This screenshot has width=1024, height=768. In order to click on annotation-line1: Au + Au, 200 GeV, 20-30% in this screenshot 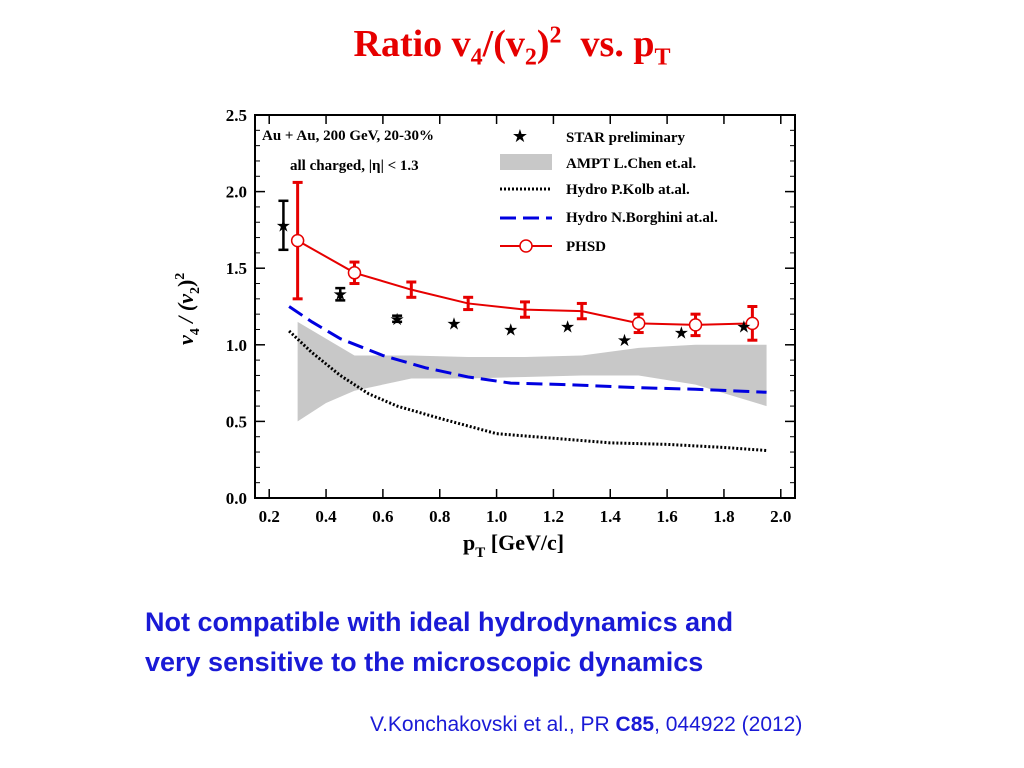, I will do `click(348, 136)`.